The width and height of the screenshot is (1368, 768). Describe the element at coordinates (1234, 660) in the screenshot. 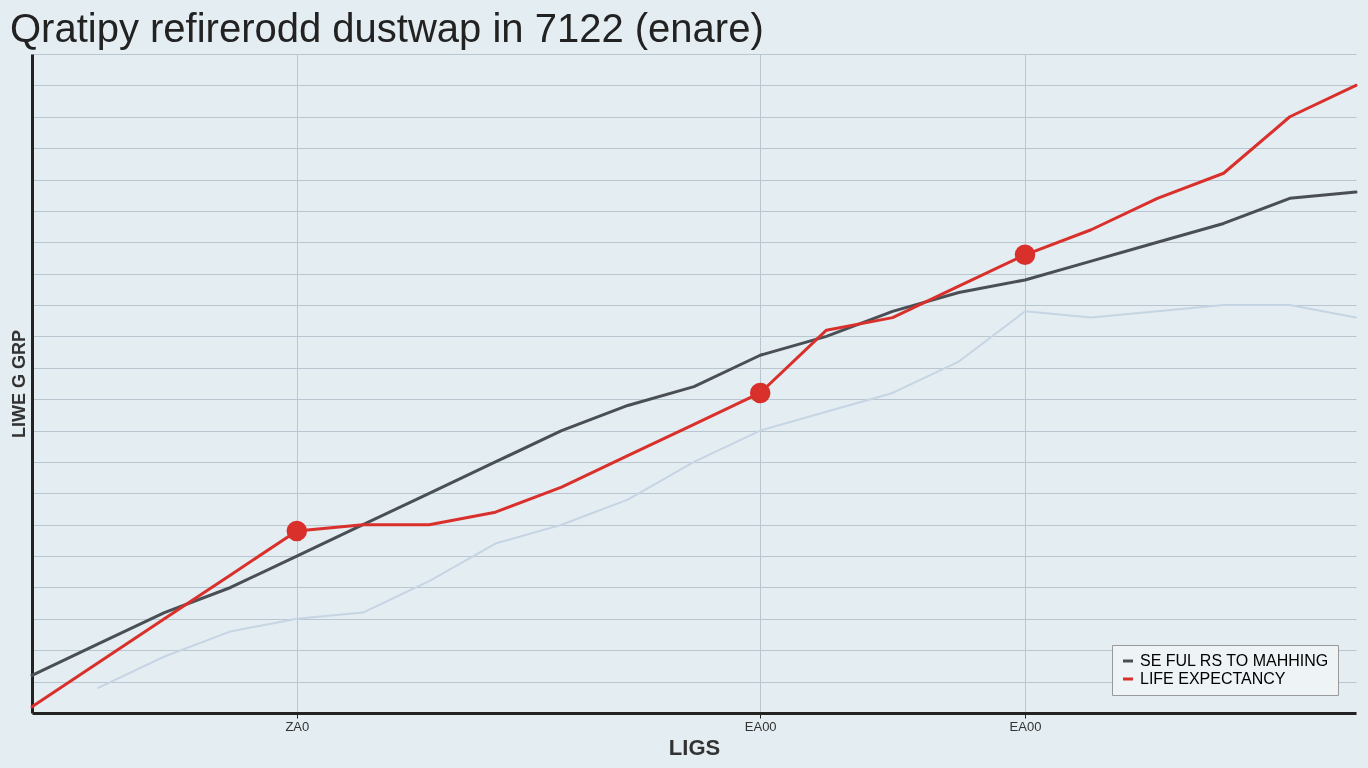

I see `legend-label: SE FUL RS TO MAHHING` at that location.